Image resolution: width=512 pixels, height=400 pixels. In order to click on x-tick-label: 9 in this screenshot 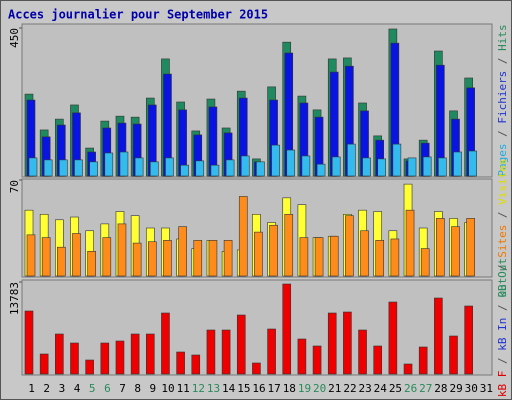, I will do `click(153, 388)`.